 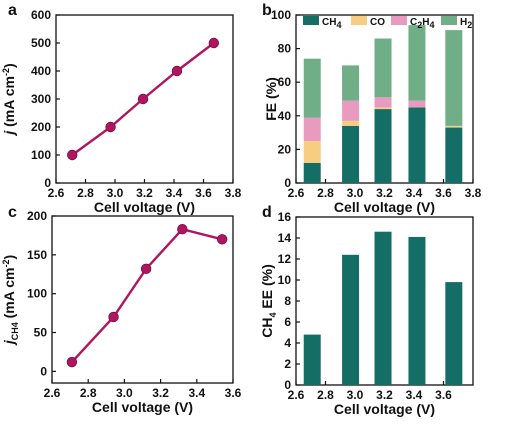 I want to click on legend-text: H, so click(x=463, y=22).